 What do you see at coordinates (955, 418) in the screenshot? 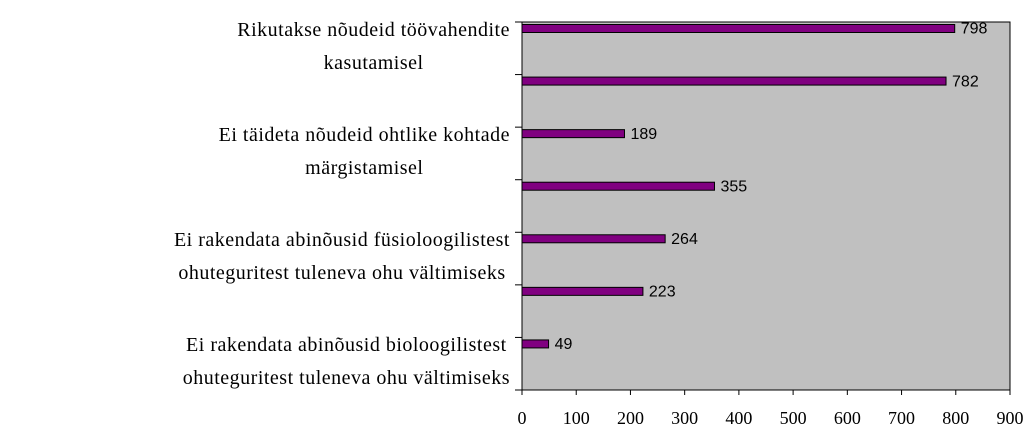
I see `x-tick-label: 800` at bounding box center [955, 418].